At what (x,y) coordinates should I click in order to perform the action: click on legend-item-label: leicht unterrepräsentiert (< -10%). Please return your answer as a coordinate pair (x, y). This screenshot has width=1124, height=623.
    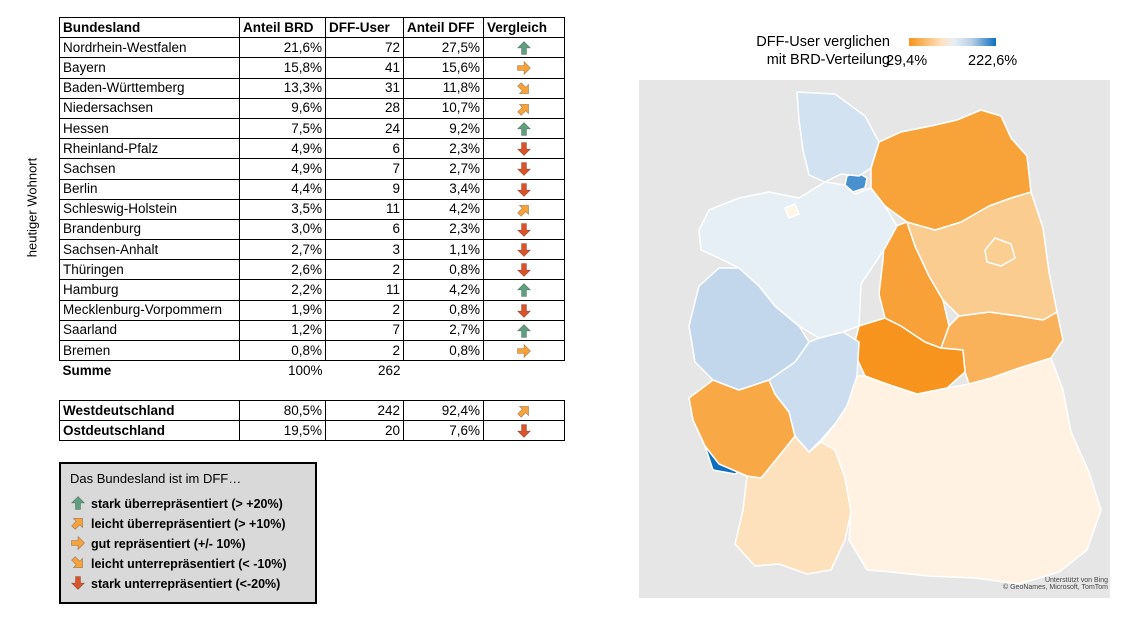
    Looking at the image, I should click on (189, 564).